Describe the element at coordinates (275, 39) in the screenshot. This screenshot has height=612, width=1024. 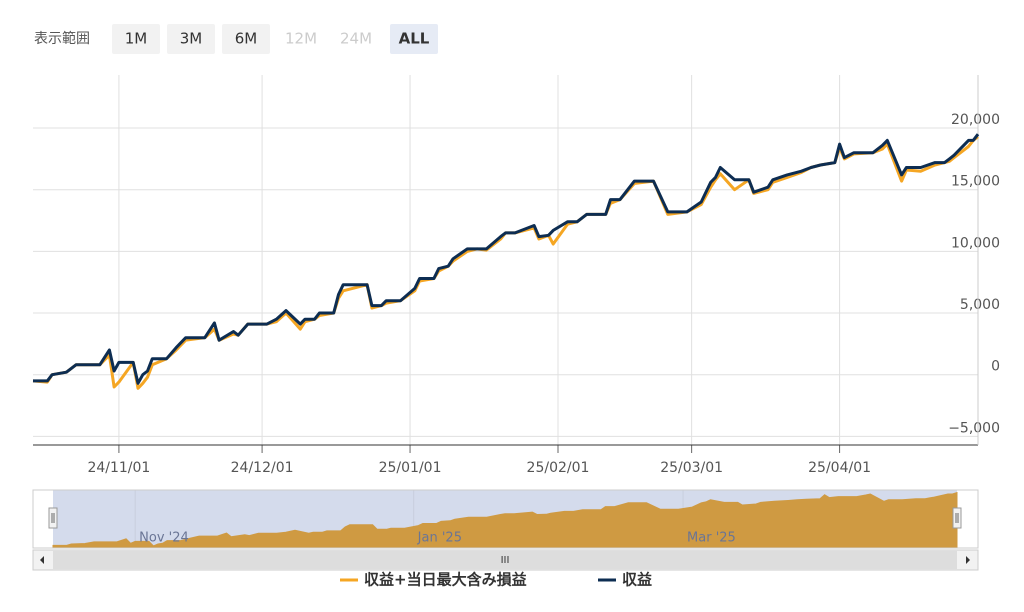
I see `range-buttons: 1M 3M 6M 12M 24M ALL` at that location.